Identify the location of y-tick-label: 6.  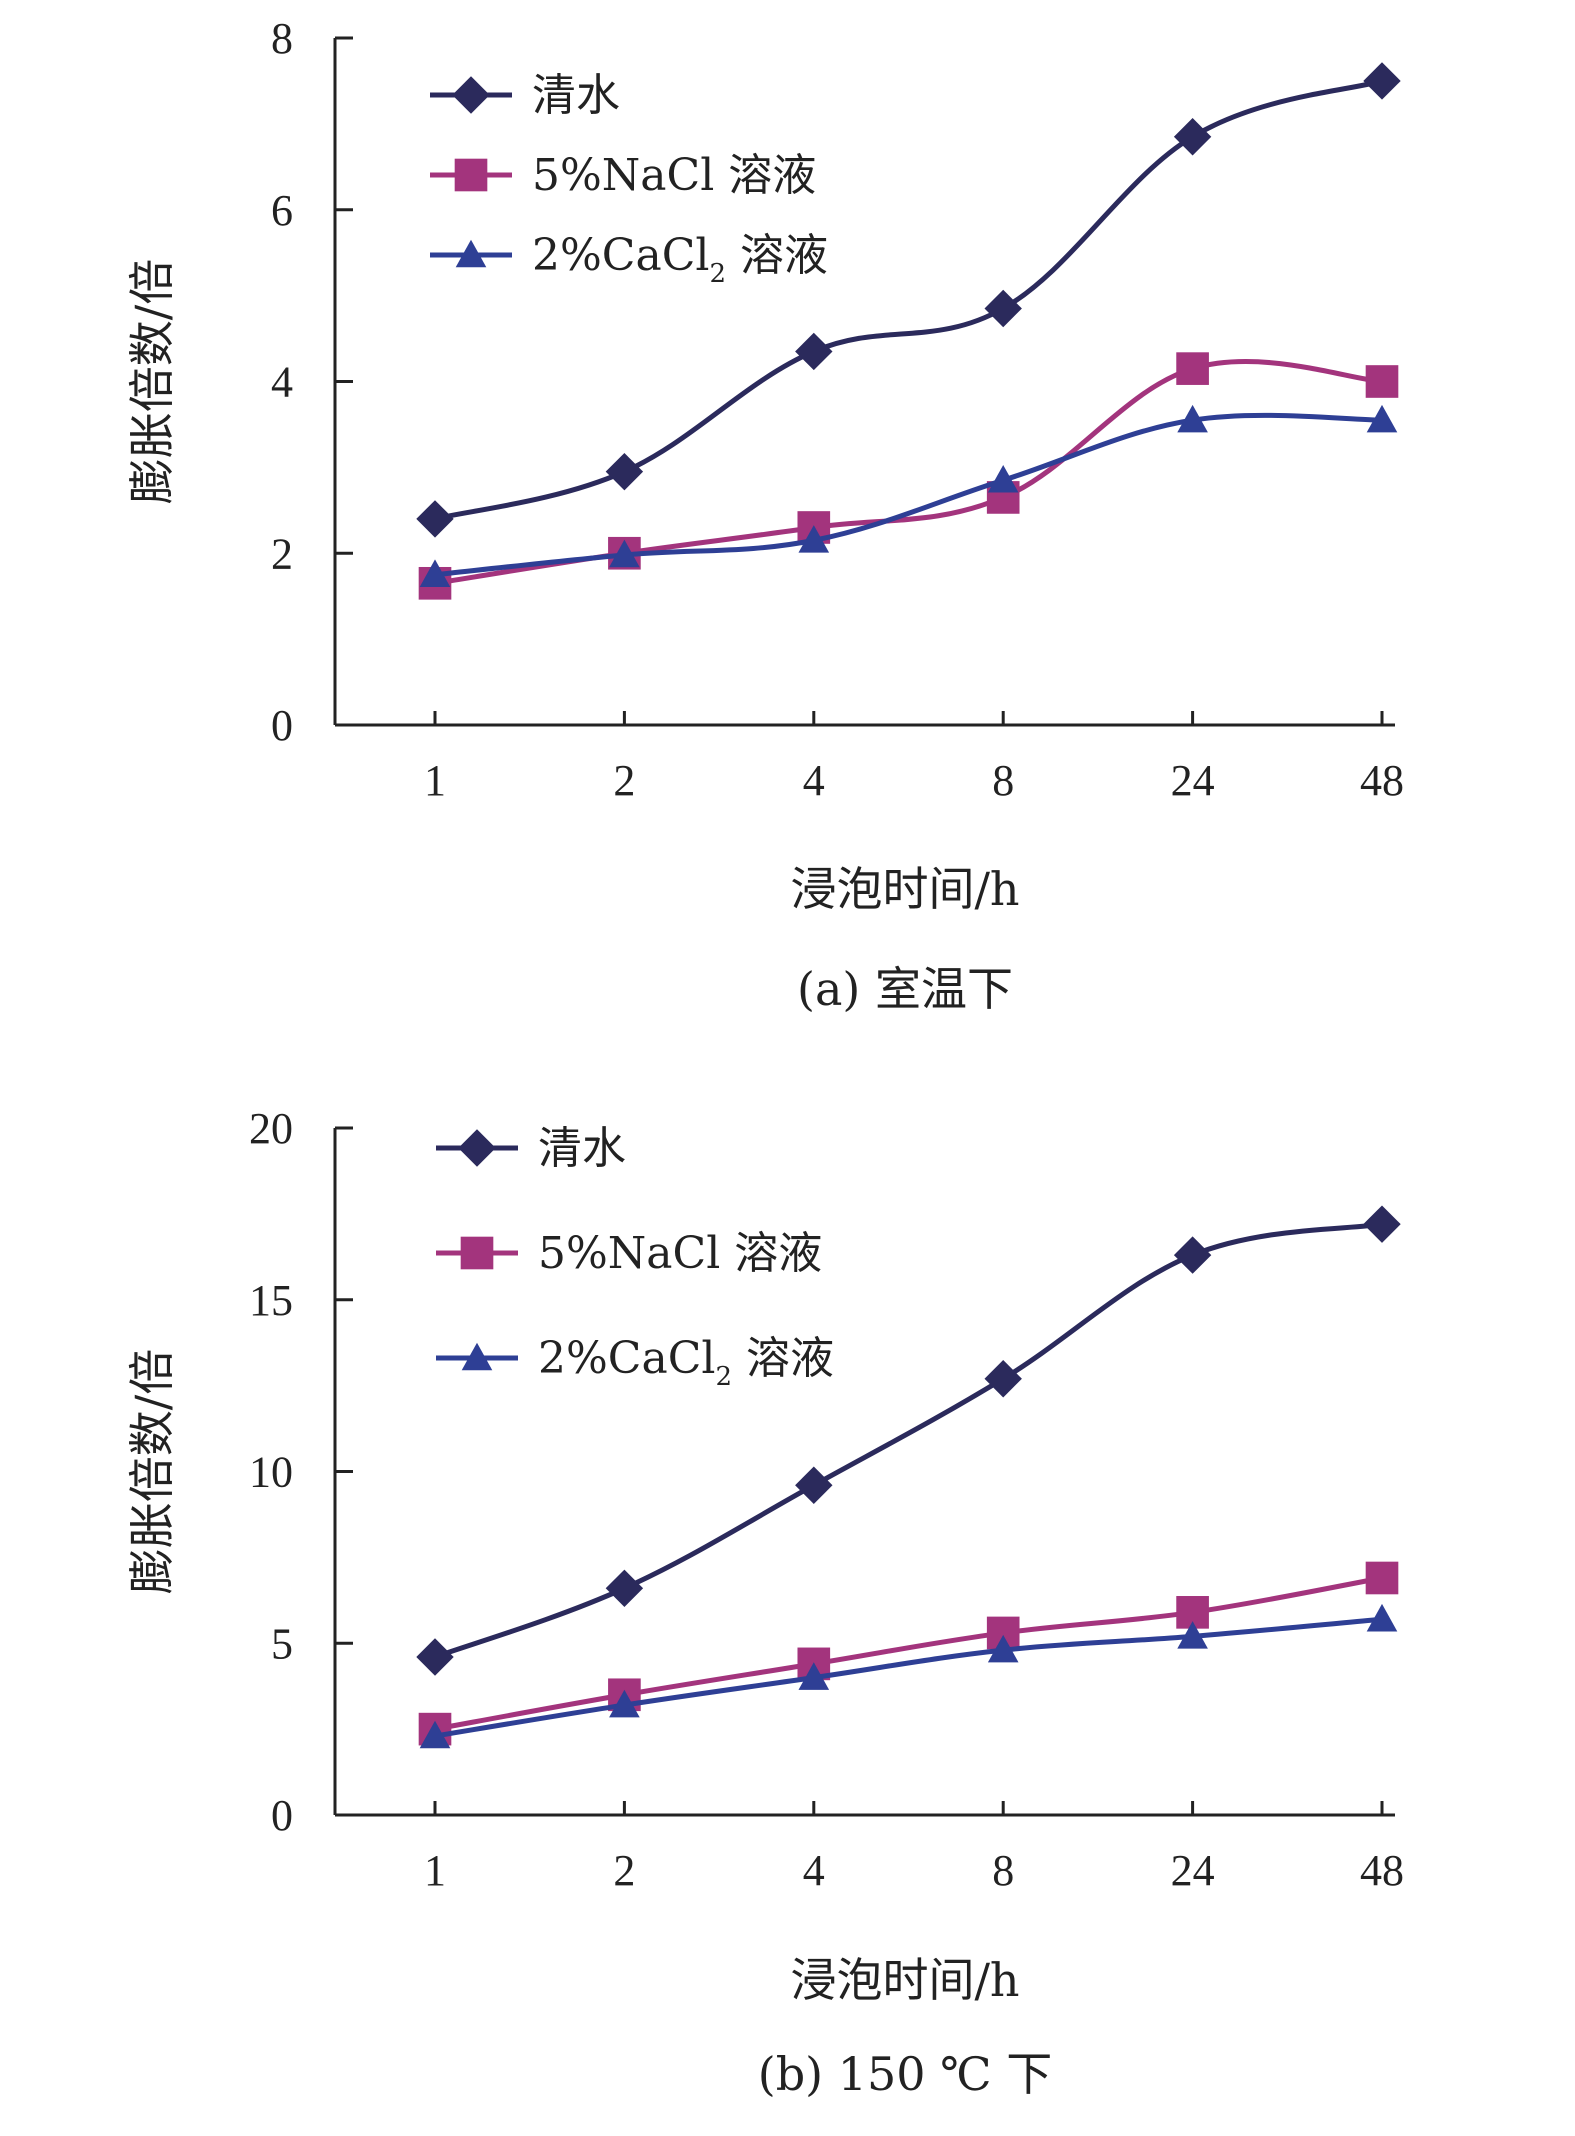
(282, 210).